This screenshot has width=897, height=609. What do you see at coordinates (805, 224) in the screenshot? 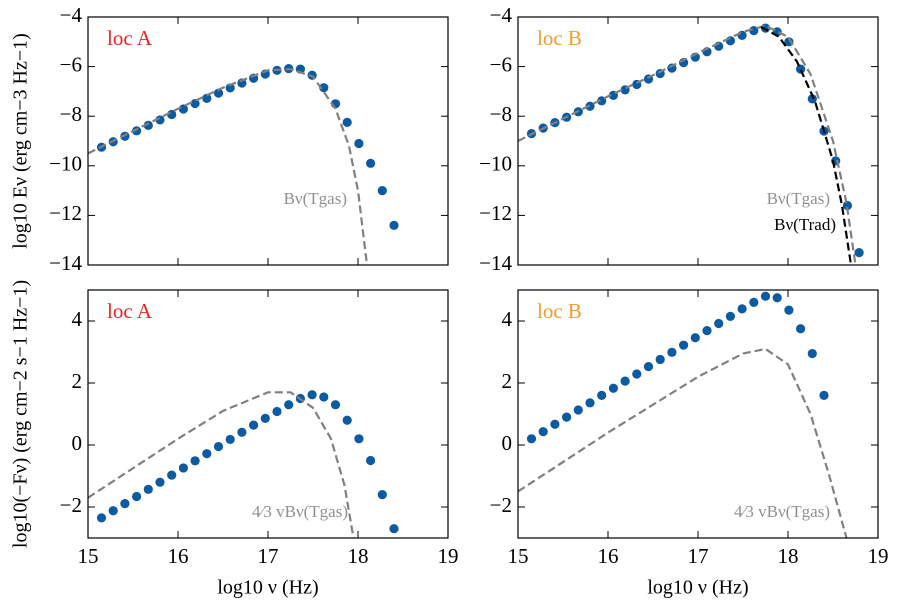
I see `annotation: Bν(Trad)` at bounding box center [805, 224].